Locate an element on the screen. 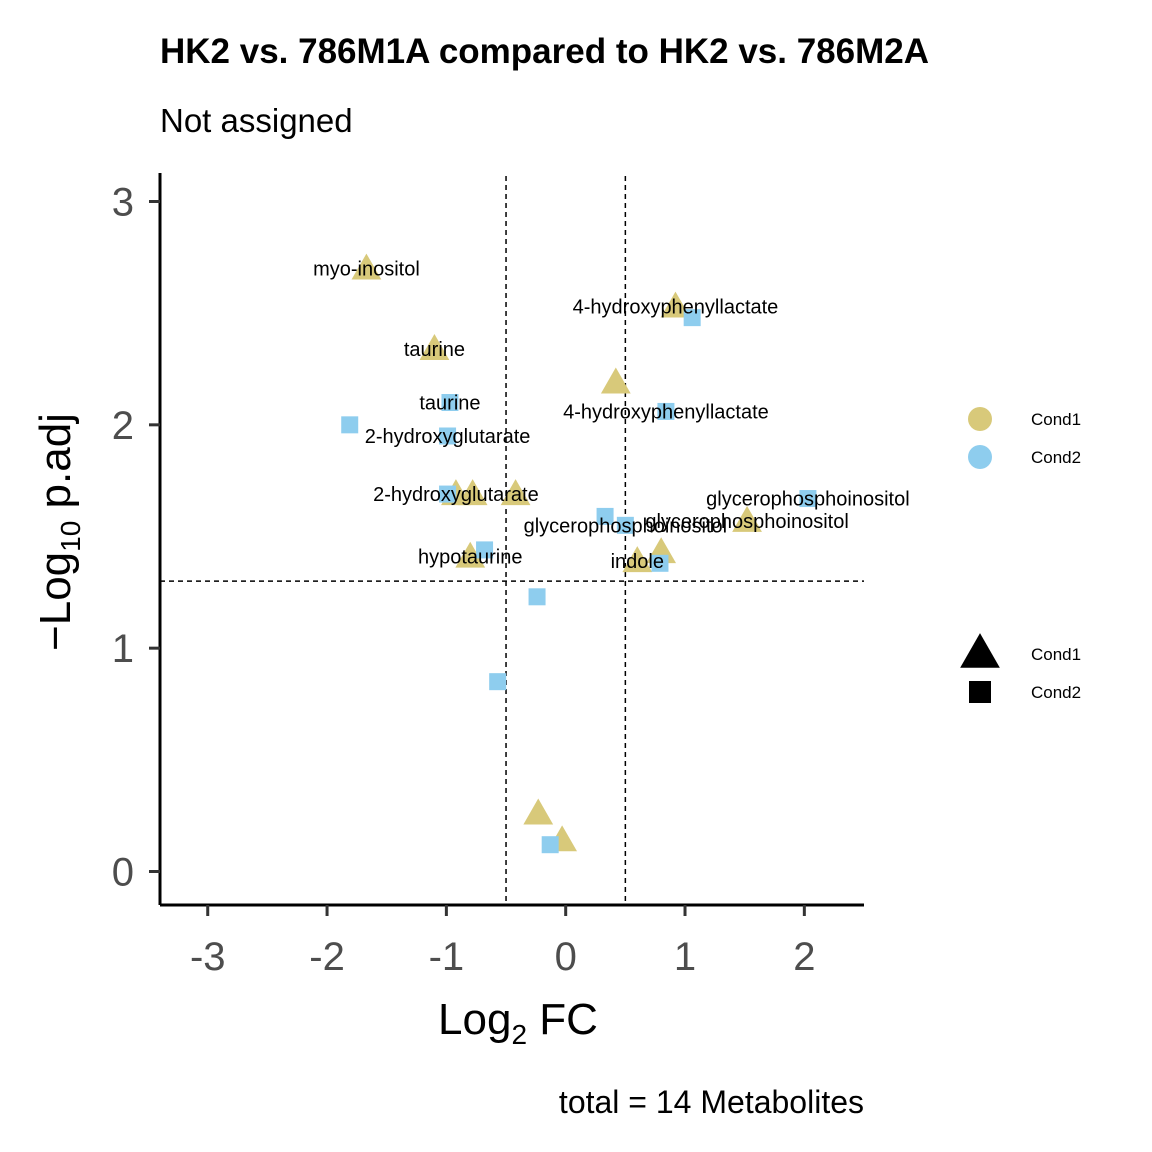  caption-total-metabolites: total = 14 Metabolites is located at coordinates (711, 1102).